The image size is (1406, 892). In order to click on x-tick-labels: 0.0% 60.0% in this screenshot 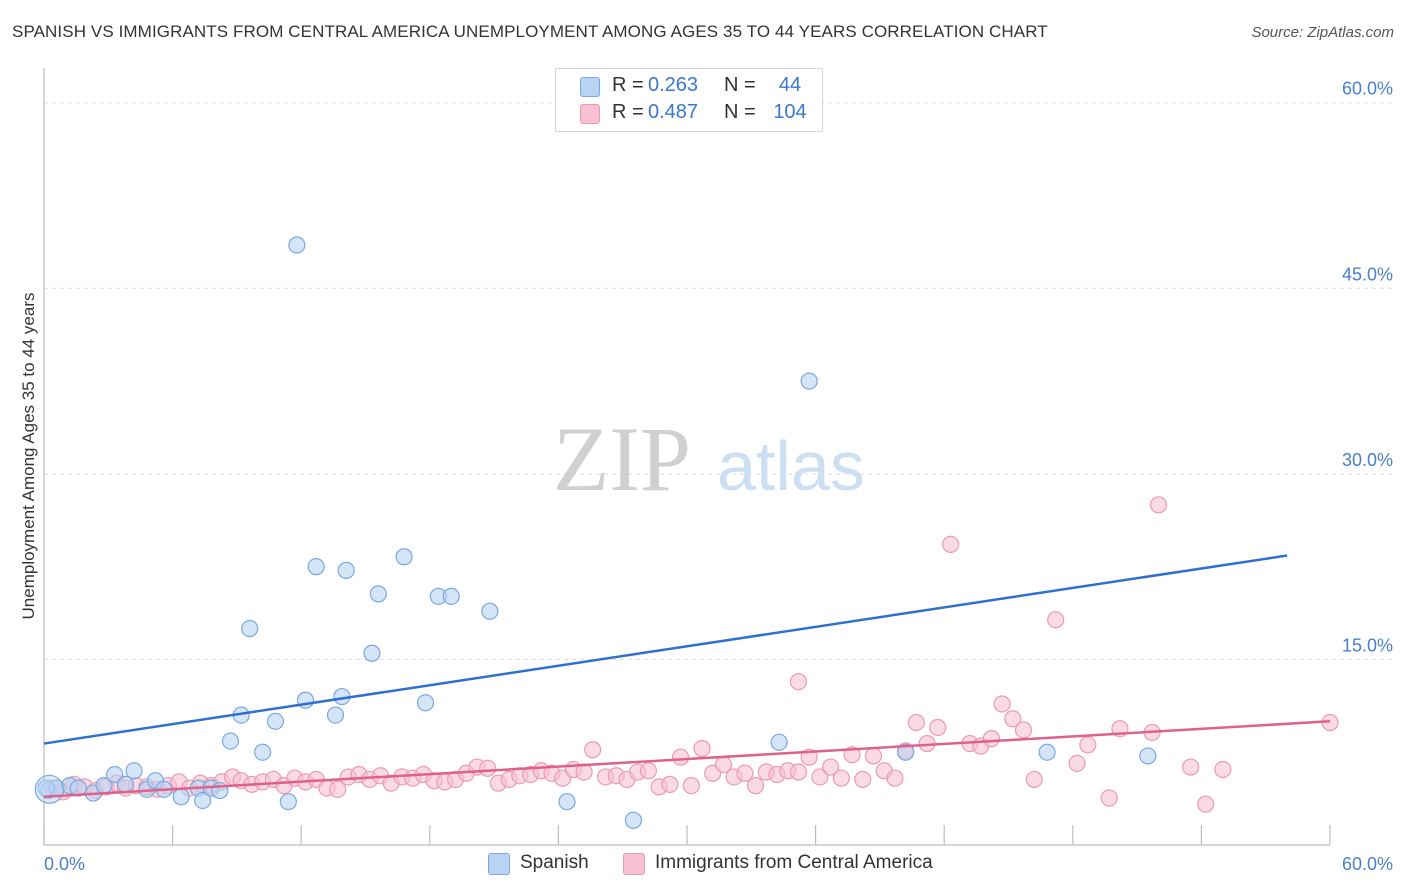, I will do `click(718, 864)`.